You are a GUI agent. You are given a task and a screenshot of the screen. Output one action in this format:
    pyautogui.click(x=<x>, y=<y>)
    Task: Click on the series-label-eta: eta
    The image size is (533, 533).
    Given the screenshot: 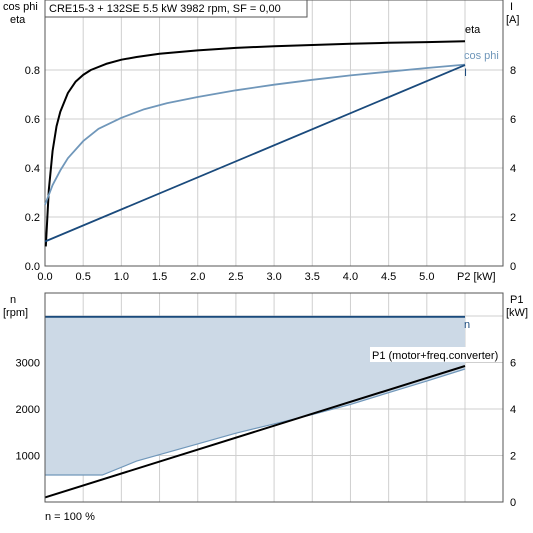 What is the action you would take?
    pyautogui.click(x=473, y=30)
    